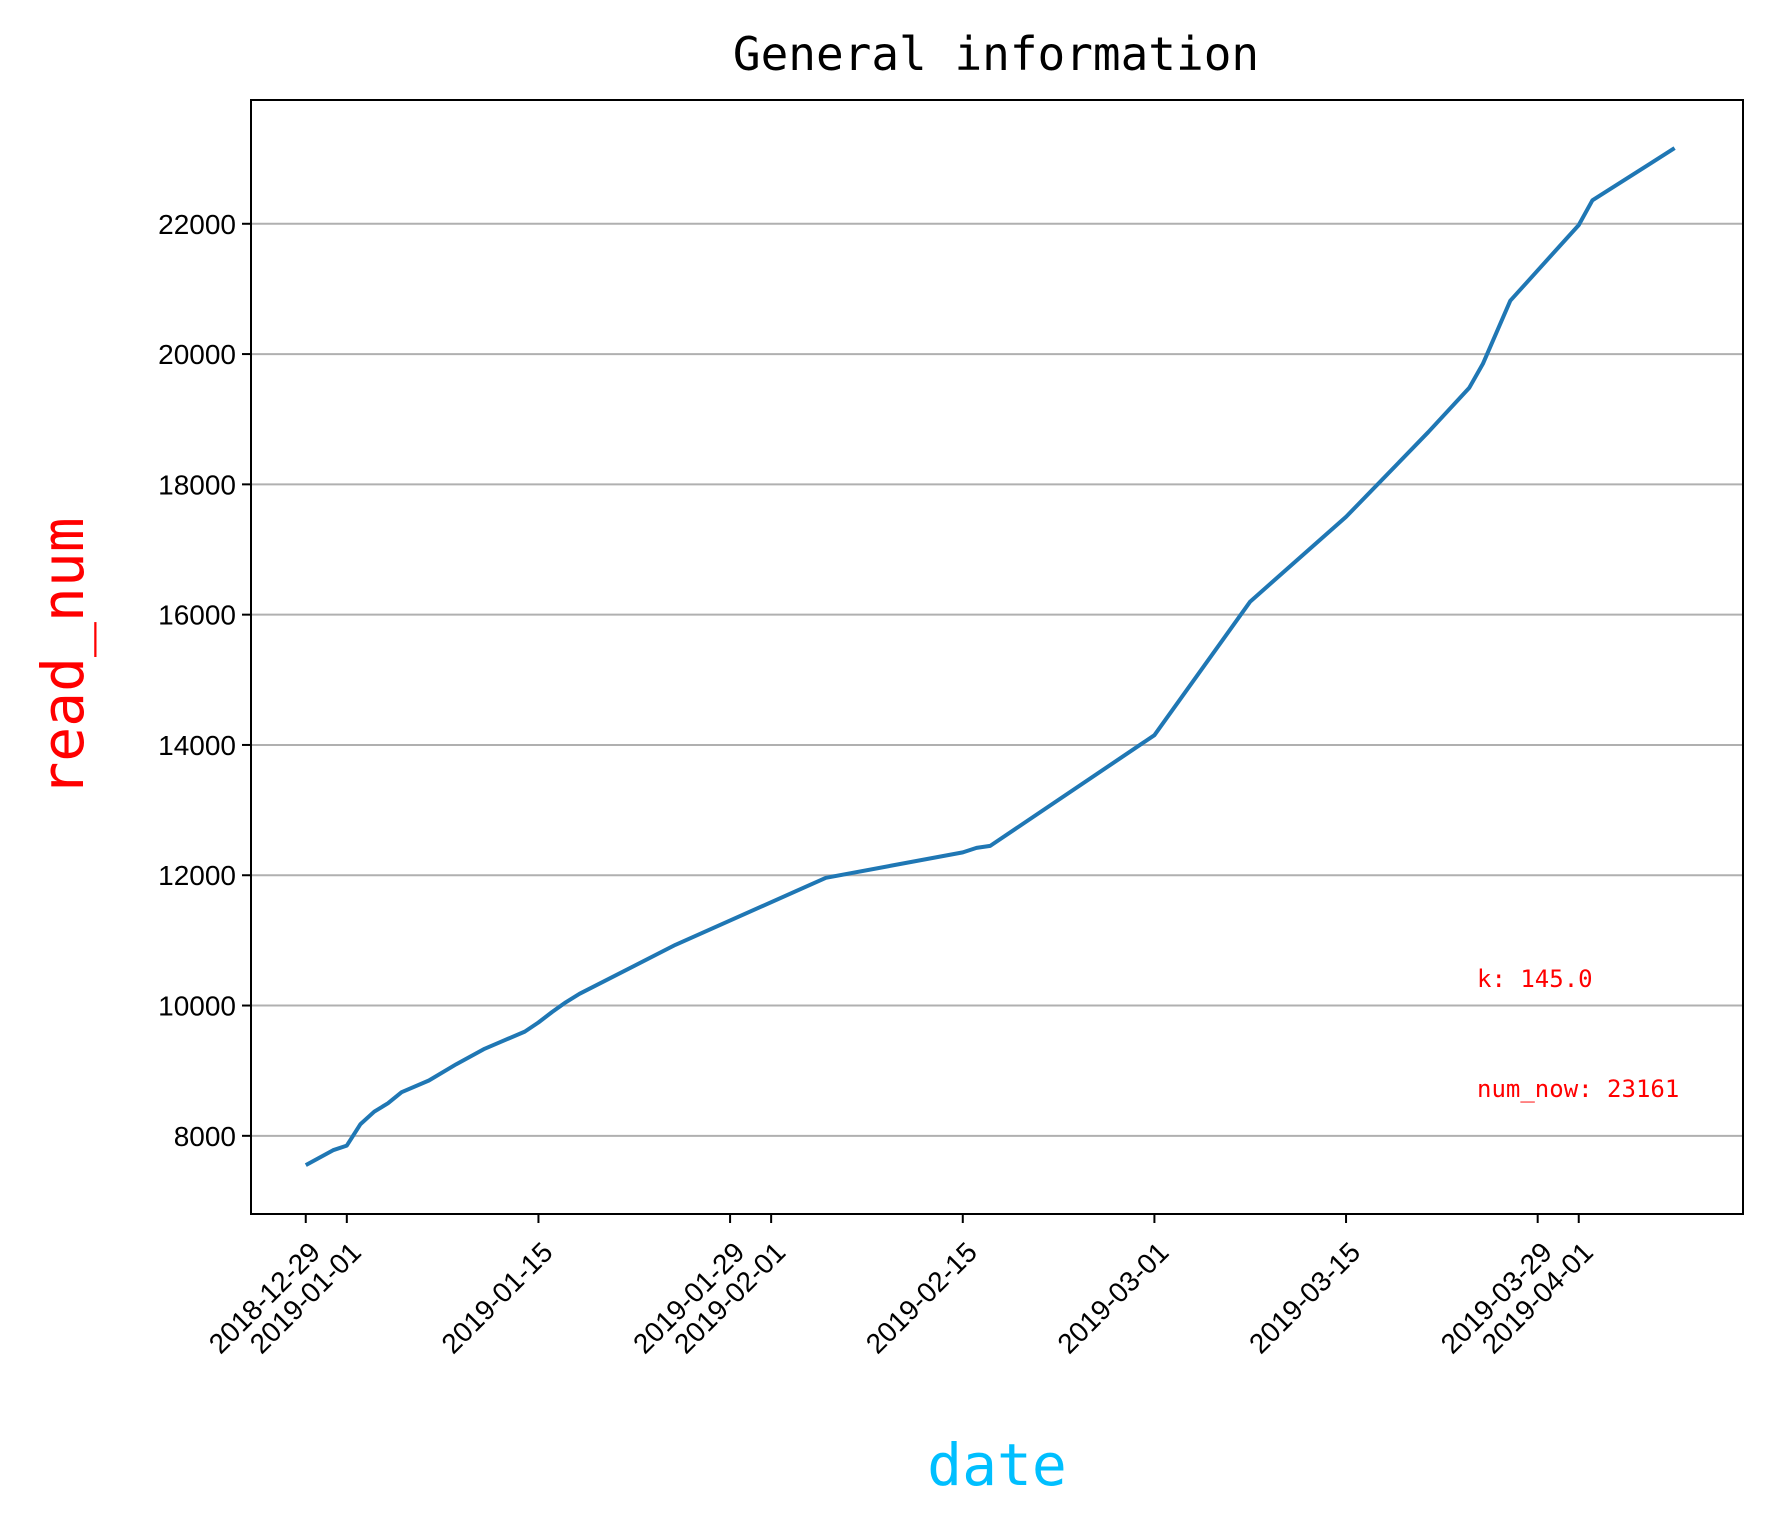 This screenshot has height=1523, width=1770. Describe the element at coordinates (996, 54) in the screenshot. I see `chart-title: General information` at that location.